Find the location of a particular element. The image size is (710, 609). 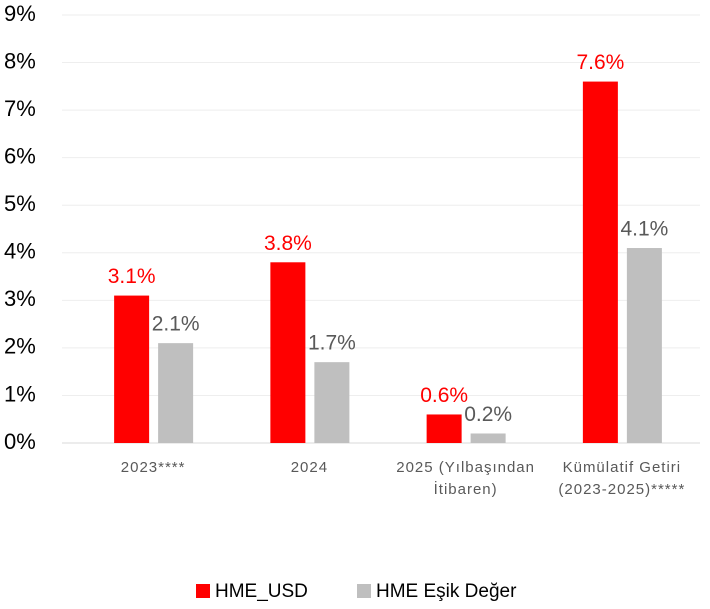

value-label: 3.8% is located at coordinates (288, 243).